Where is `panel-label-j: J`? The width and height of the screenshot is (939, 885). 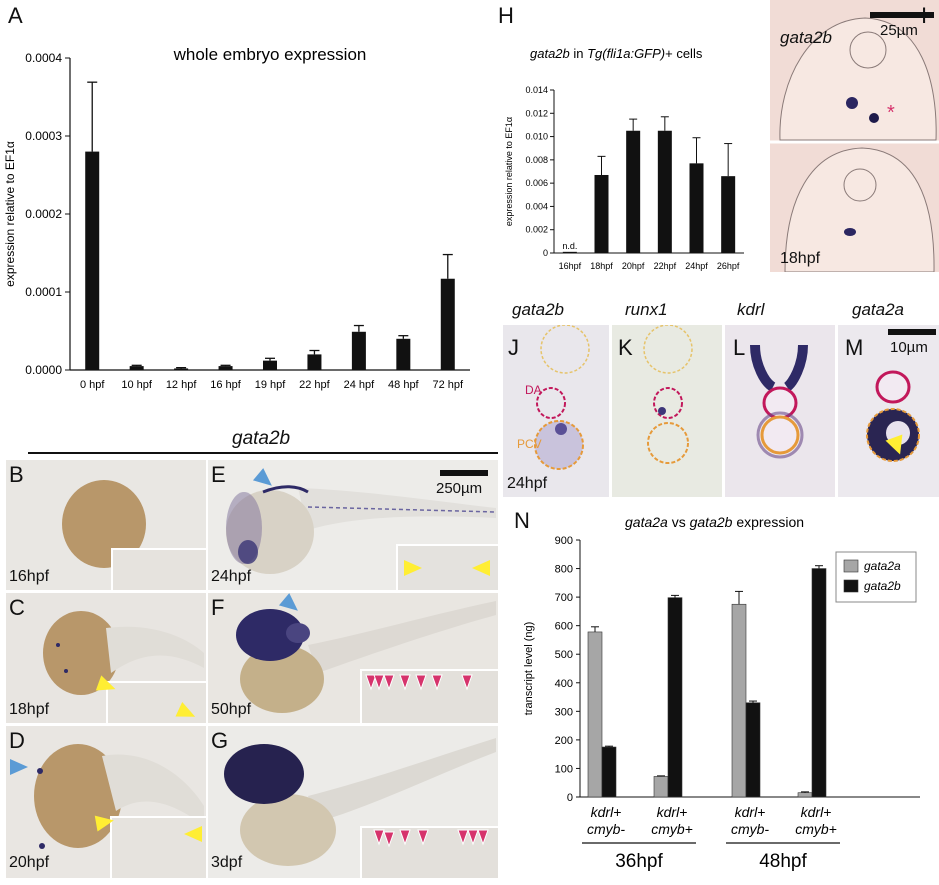 panel-label-j: J is located at coordinates (513, 347).